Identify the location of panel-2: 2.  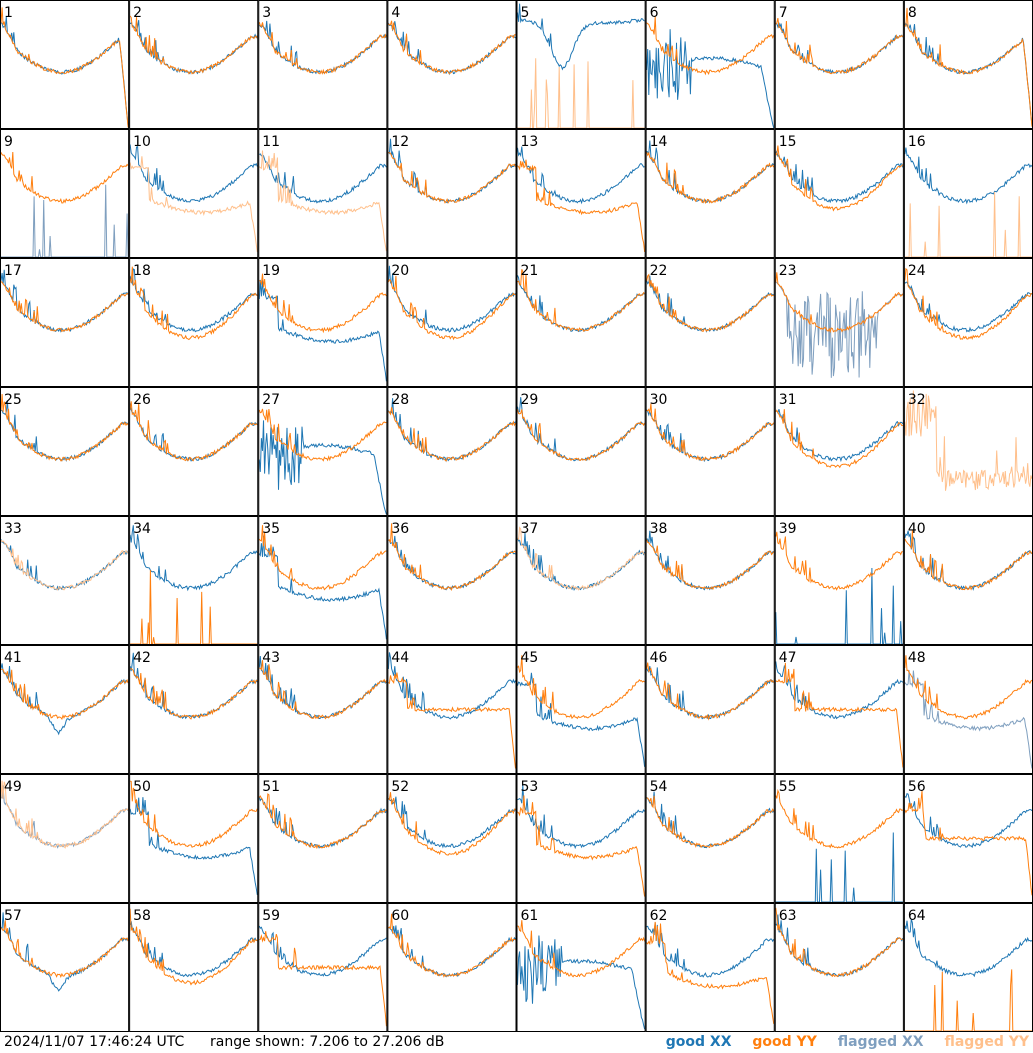
(194, 64).